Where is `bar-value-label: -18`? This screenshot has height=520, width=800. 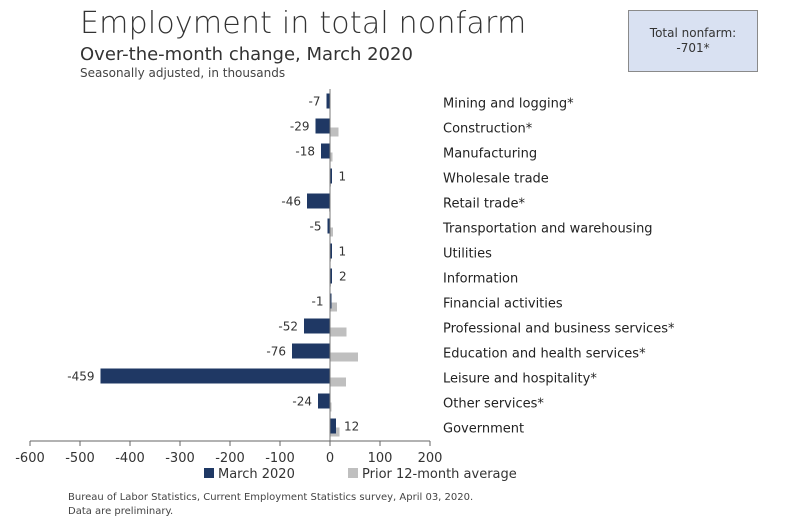 bar-value-label: -18 is located at coordinates (305, 152).